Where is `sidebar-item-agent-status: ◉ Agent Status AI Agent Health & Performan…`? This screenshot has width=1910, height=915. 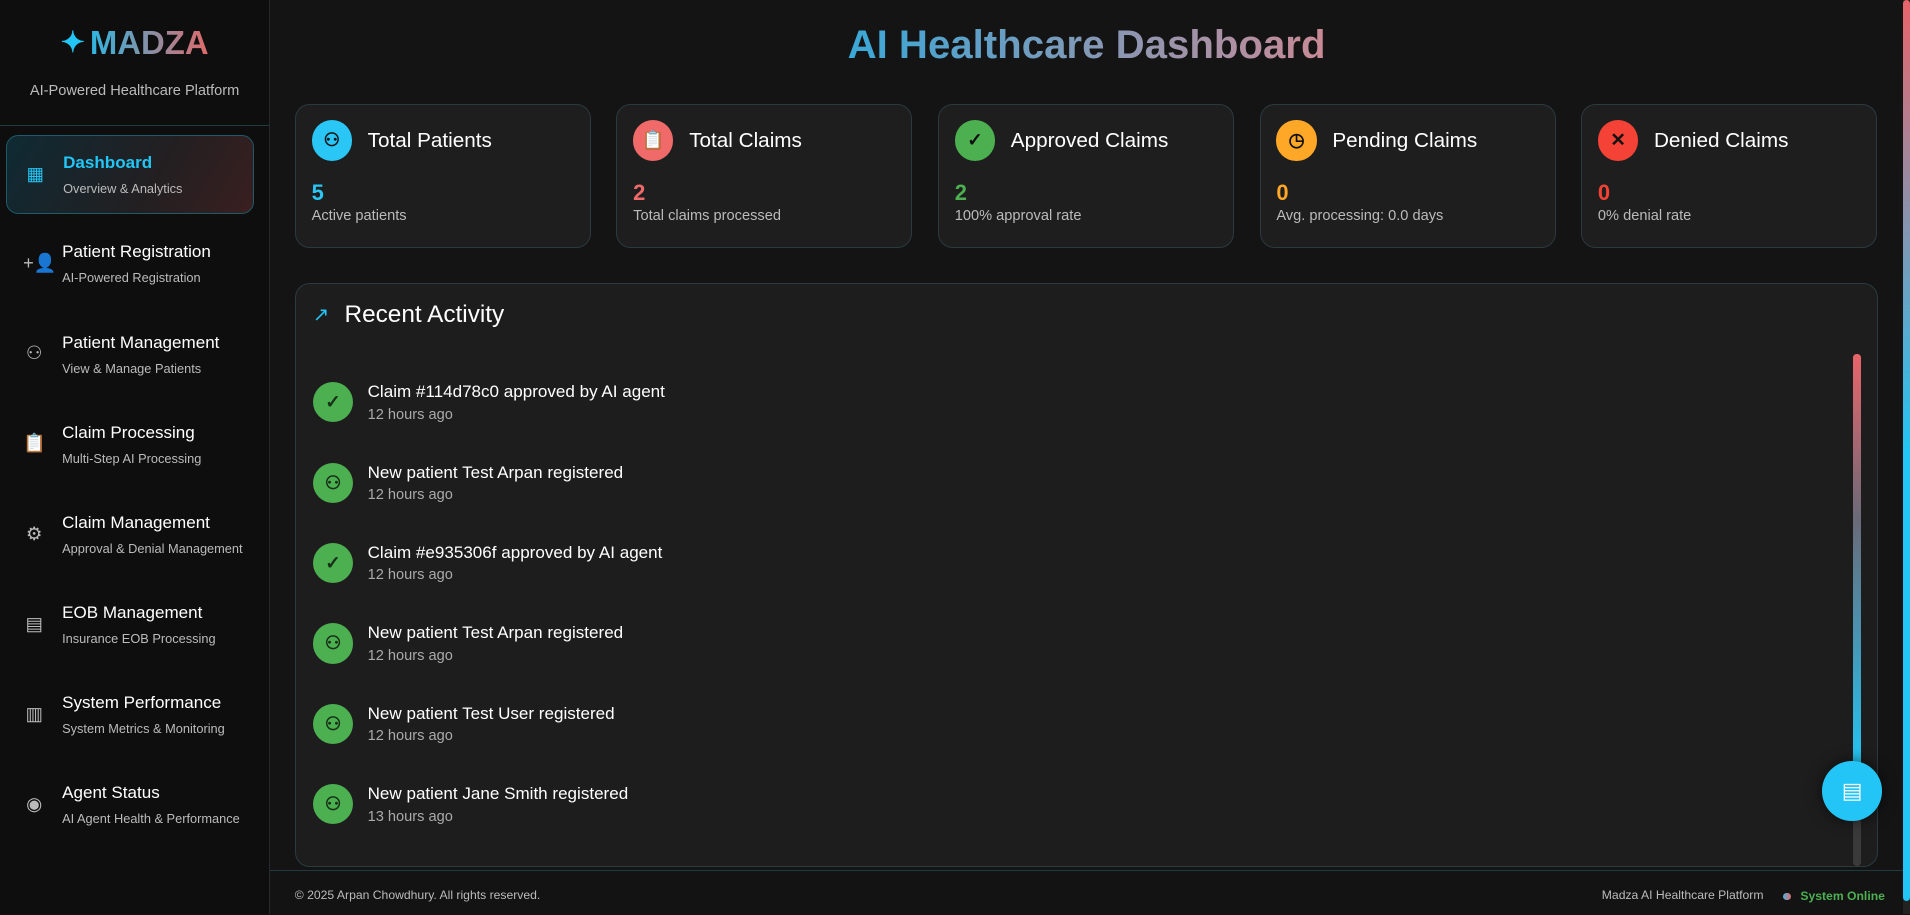
sidebar-item-agent-status: ◉ Agent Status AI Agent Health & Performan… is located at coordinates (129, 804).